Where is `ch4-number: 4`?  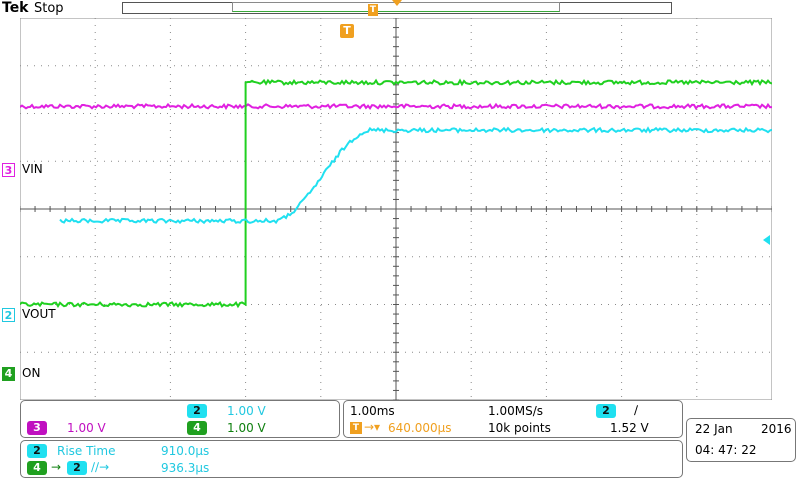
ch4-number: 4 is located at coordinates (8, 373).